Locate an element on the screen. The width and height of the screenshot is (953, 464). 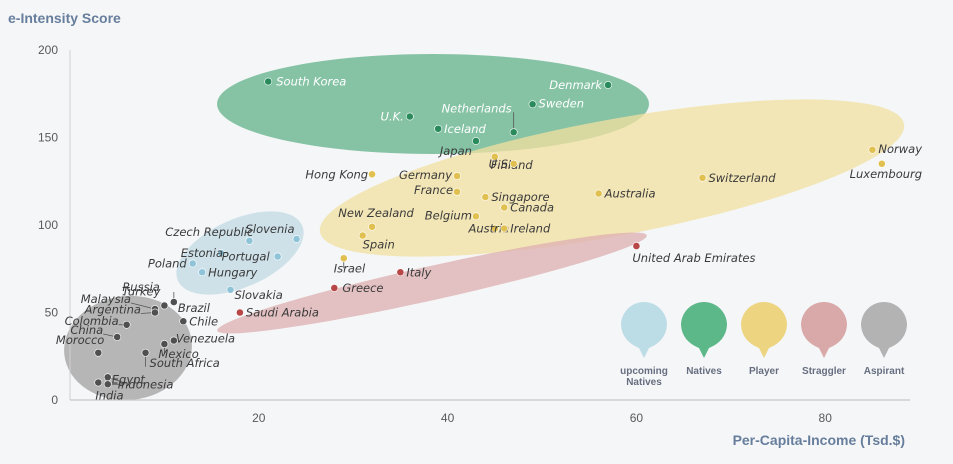
point-label: Malaysia is located at coordinates (106, 299).